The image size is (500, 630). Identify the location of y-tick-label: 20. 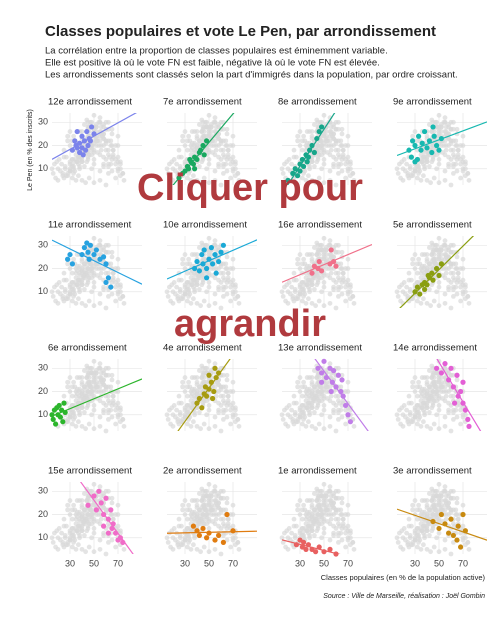
(43, 268).